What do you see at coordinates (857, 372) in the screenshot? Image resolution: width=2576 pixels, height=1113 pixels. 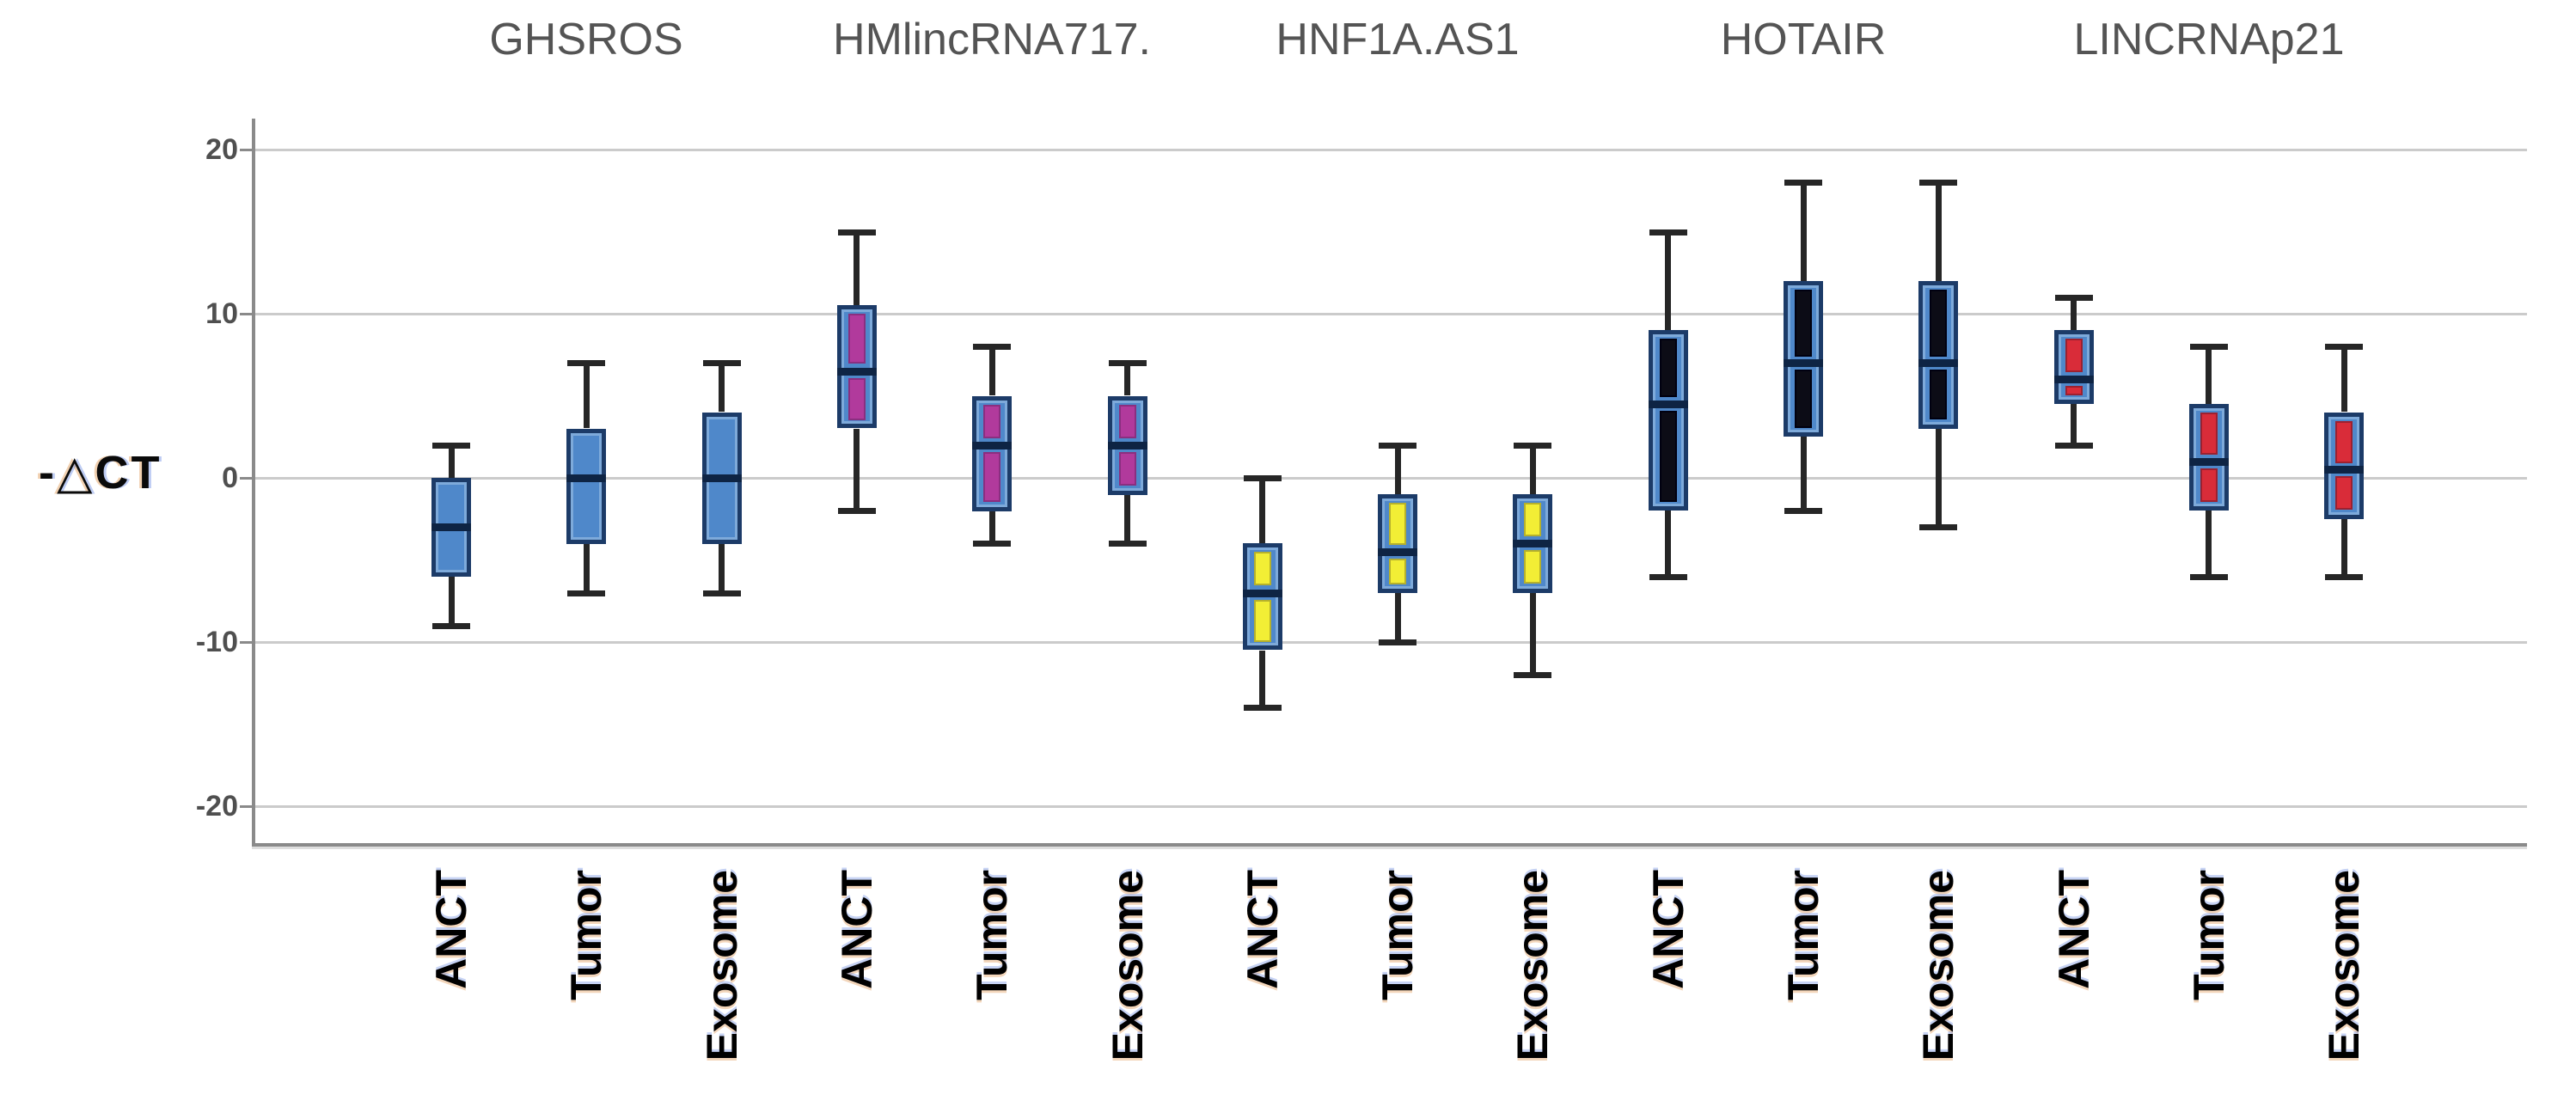 I see `median-hmlincrna717-anct` at bounding box center [857, 372].